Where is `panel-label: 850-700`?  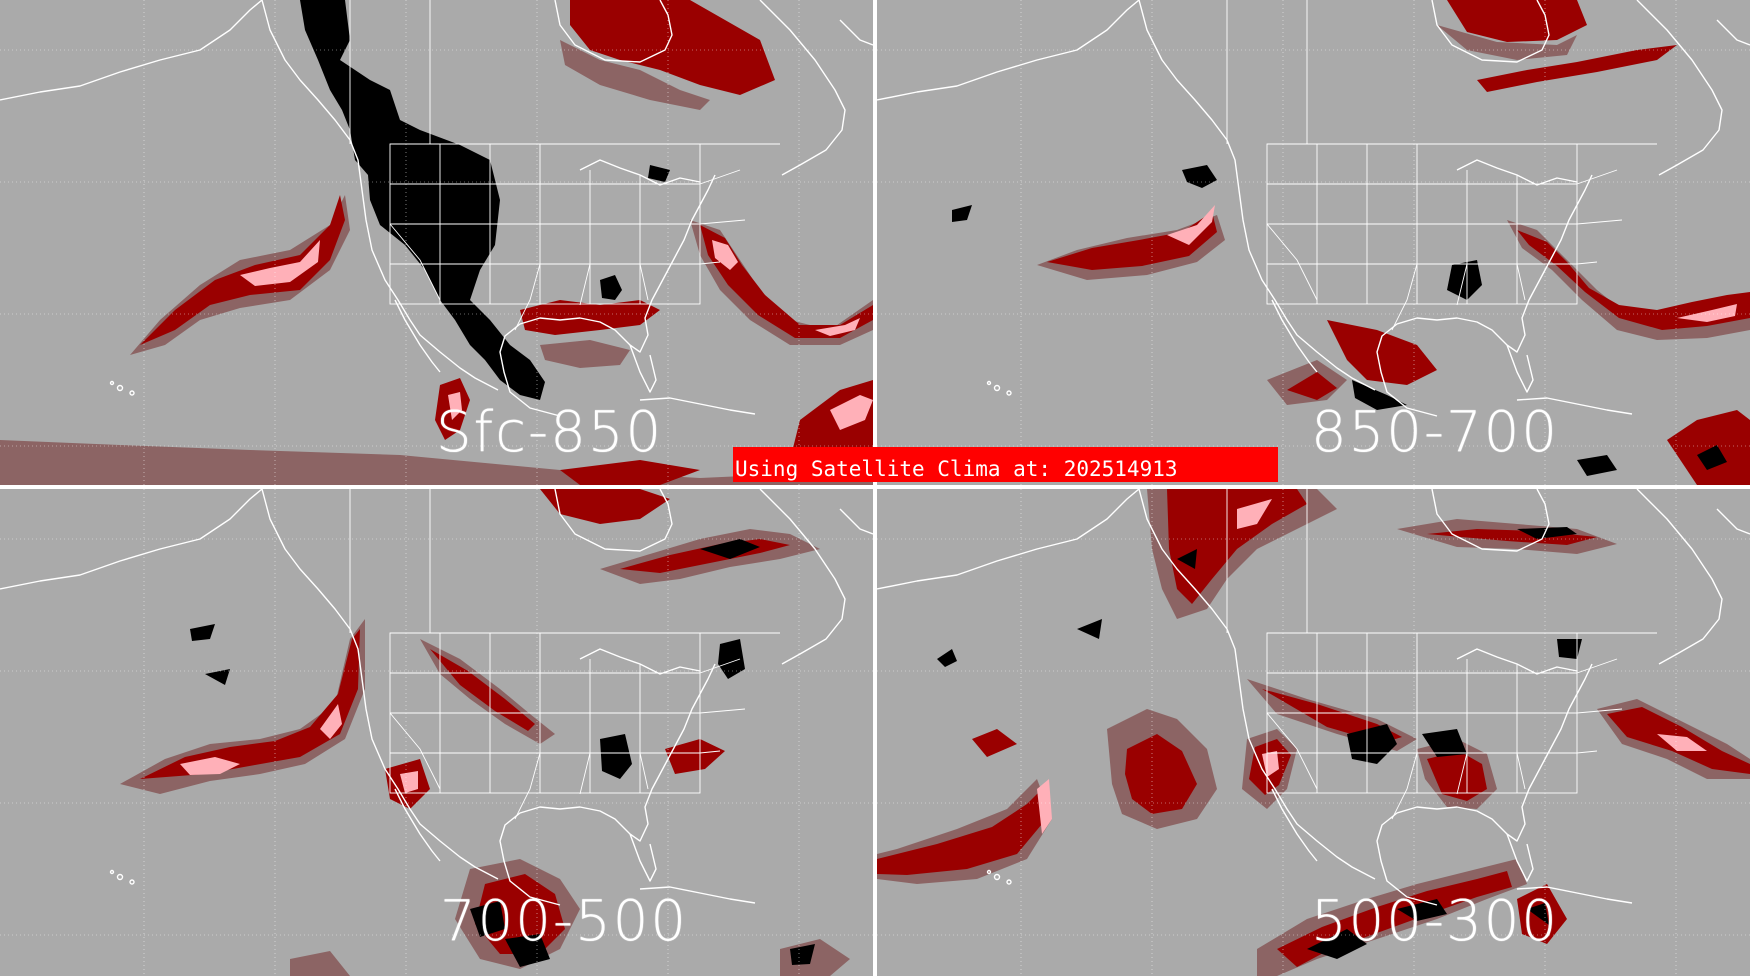 panel-label: 850-700 is located at coordinates (1435, 432).